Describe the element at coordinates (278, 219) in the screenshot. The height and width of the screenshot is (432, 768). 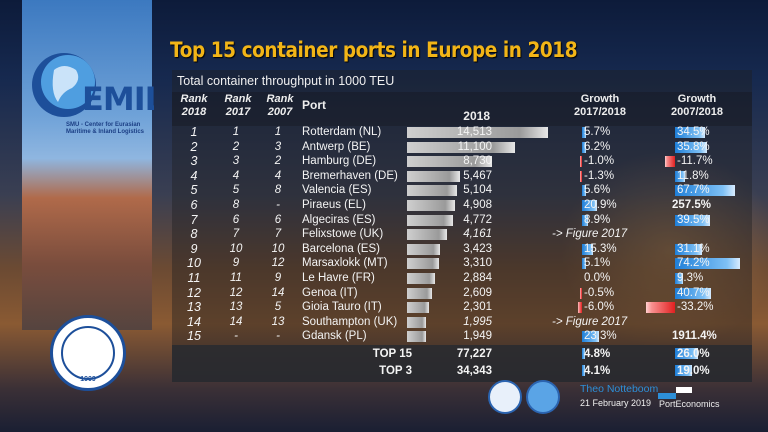
I see `rank-2007: 6` at that location.